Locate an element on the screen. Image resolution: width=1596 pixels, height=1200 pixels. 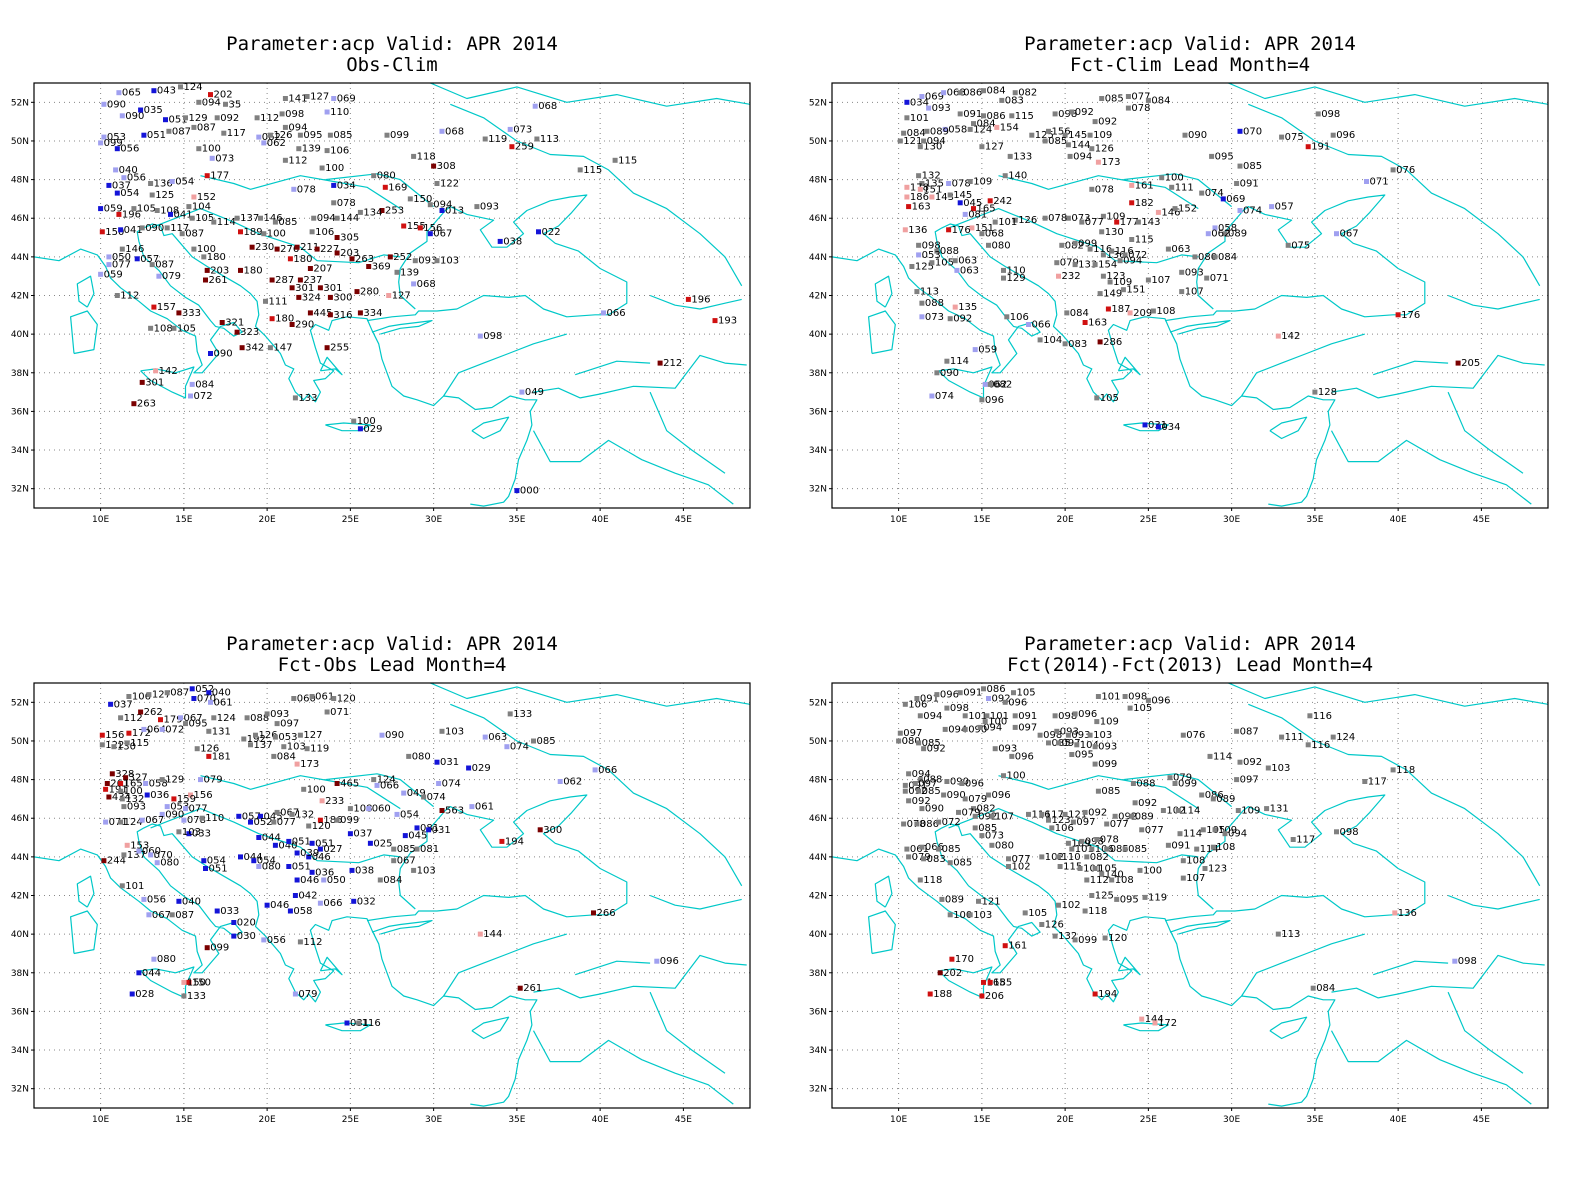
y-tick-label: 52N is located at coordinates (20, 103).